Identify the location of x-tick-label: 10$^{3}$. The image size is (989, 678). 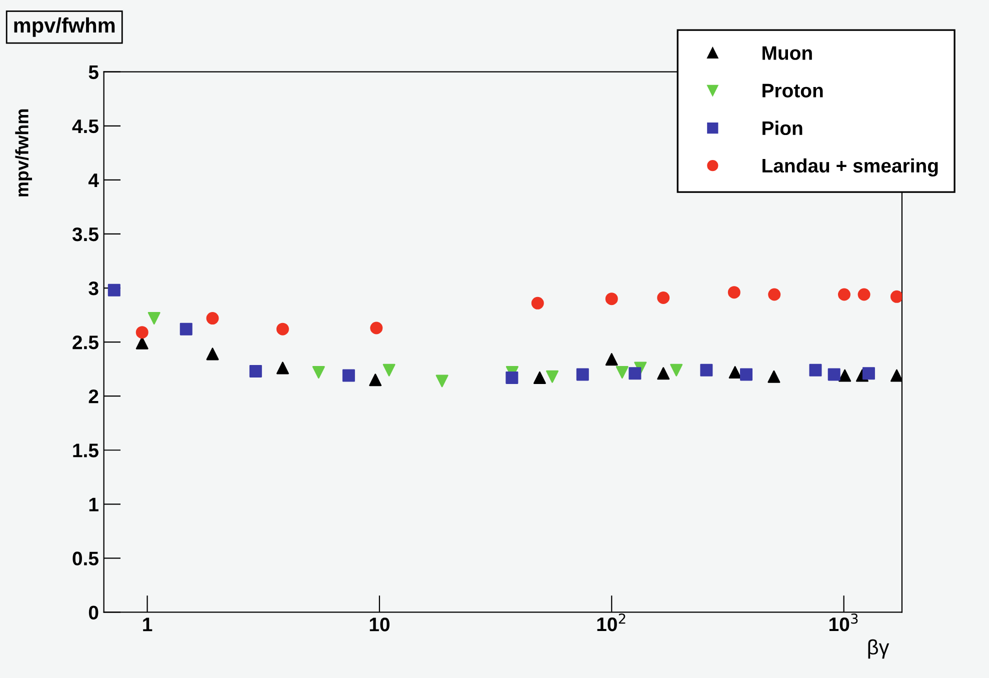
(843, 622).